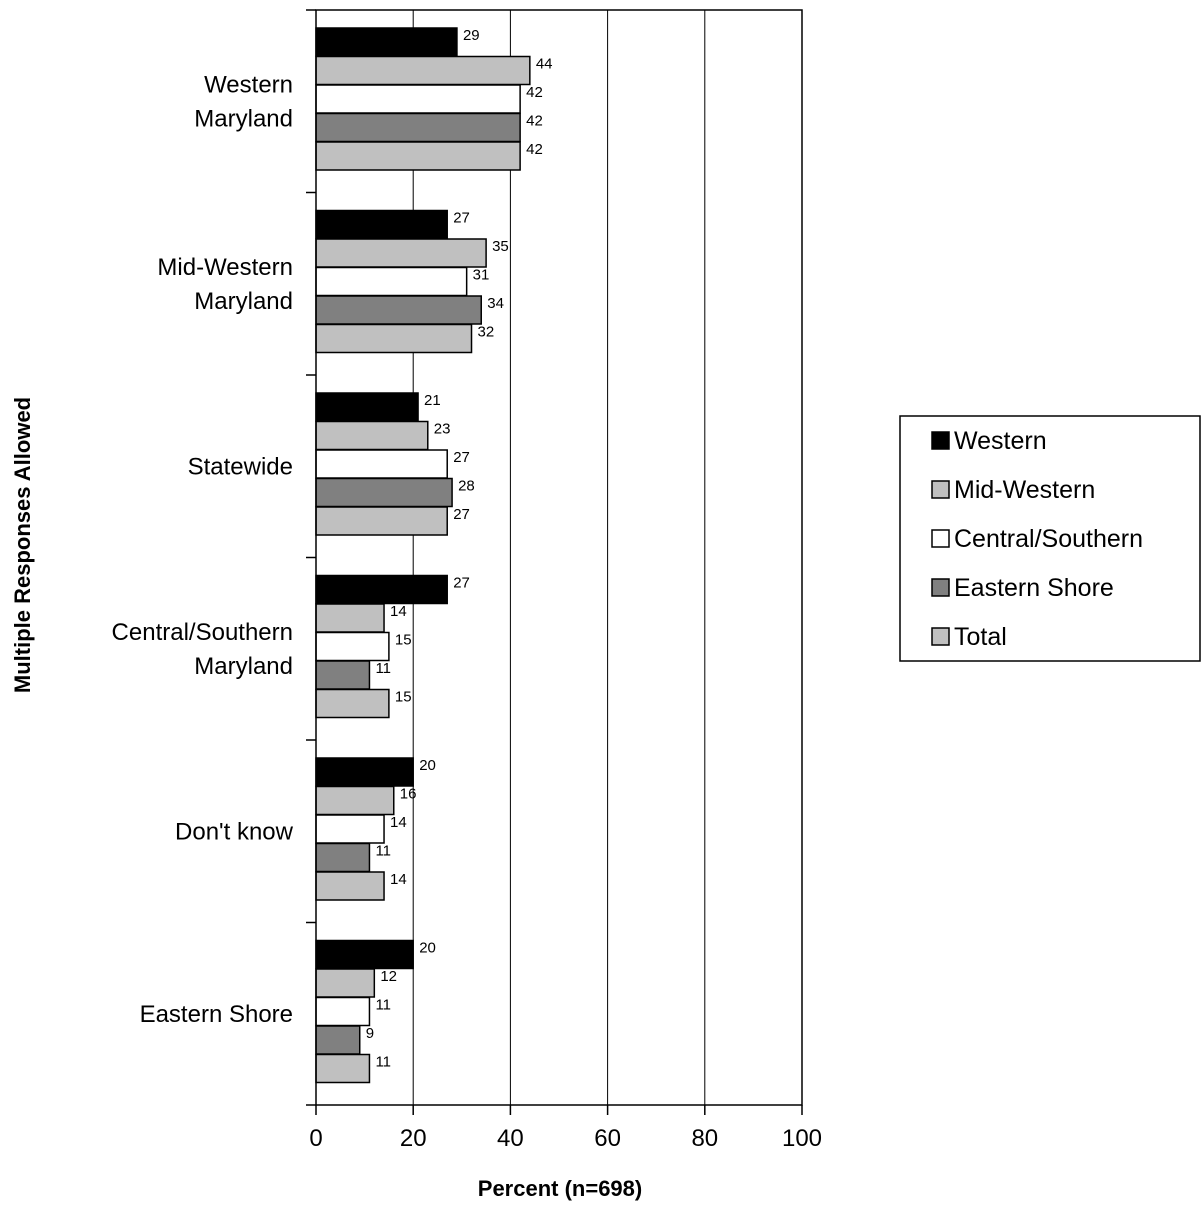 The height and width of the screenshot is (1213, 1201). I want to click on legend-label: Central/Southern, so click(1048, 539).